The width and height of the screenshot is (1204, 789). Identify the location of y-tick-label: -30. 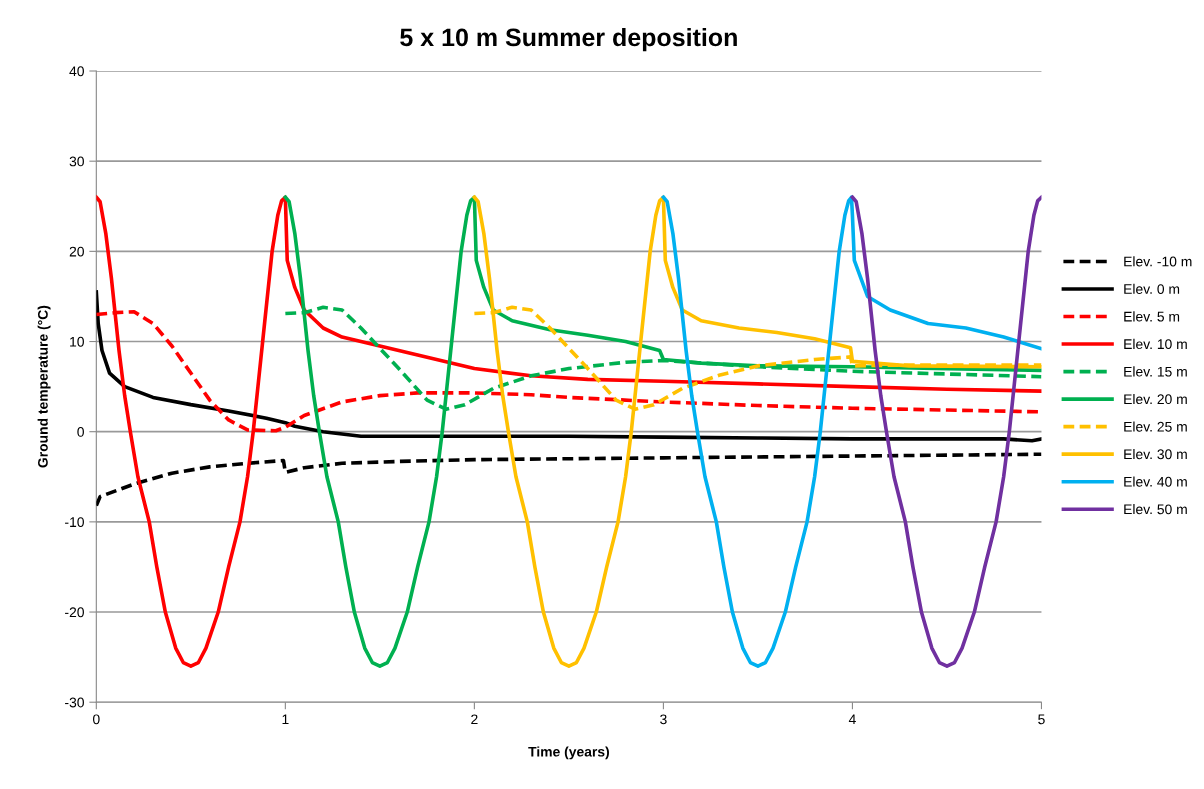
(74, 702).